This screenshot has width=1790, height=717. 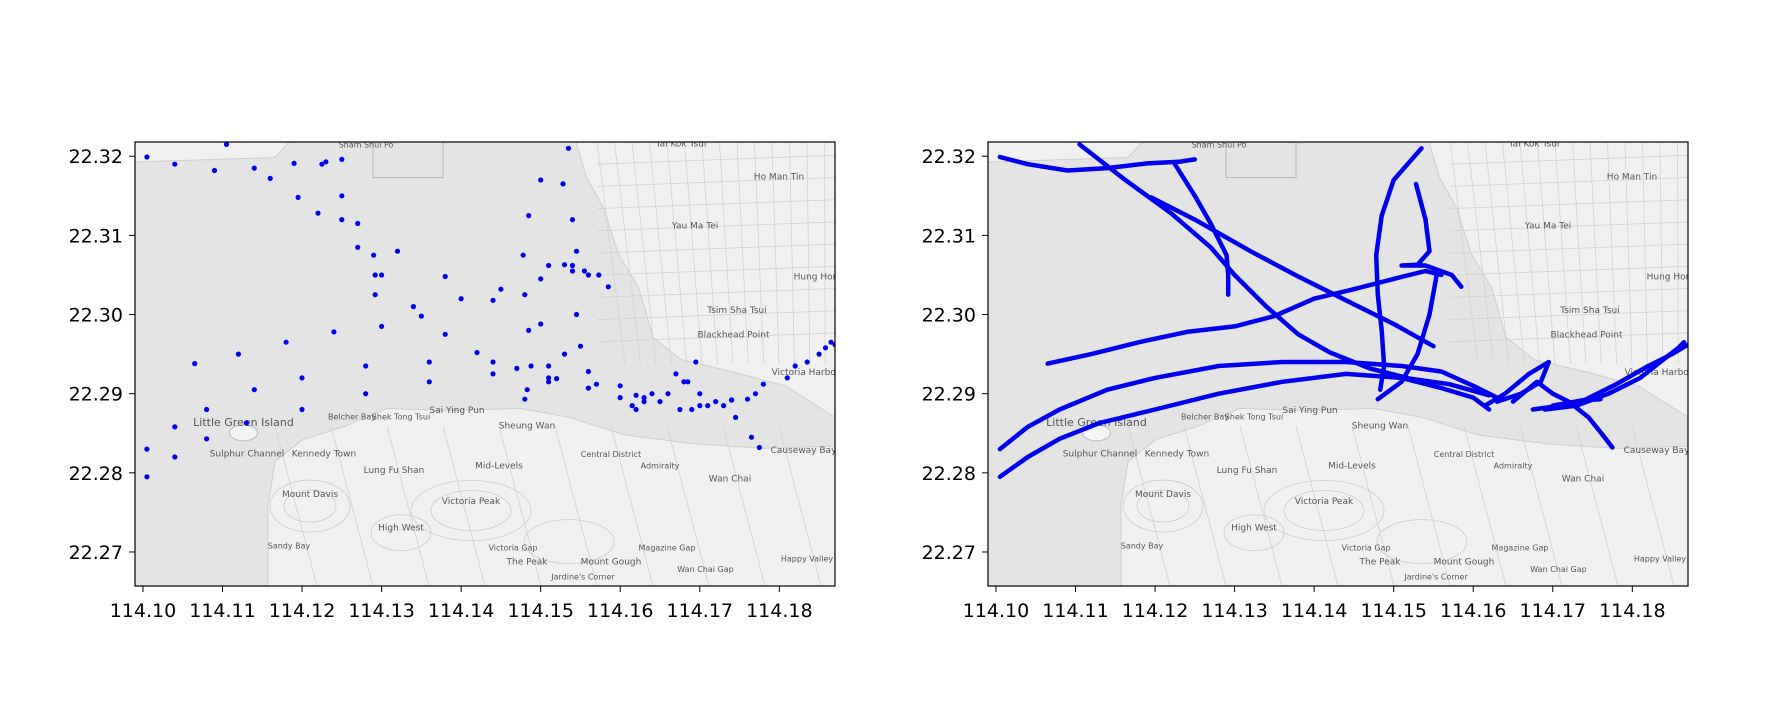 I want to click on map-label: Central District, so click(x=1464, y=454).